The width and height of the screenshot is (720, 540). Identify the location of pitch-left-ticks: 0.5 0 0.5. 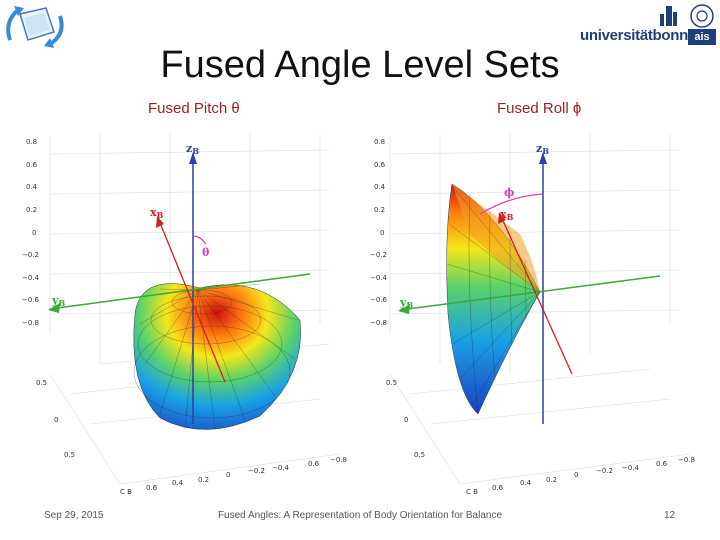
(55, 419).